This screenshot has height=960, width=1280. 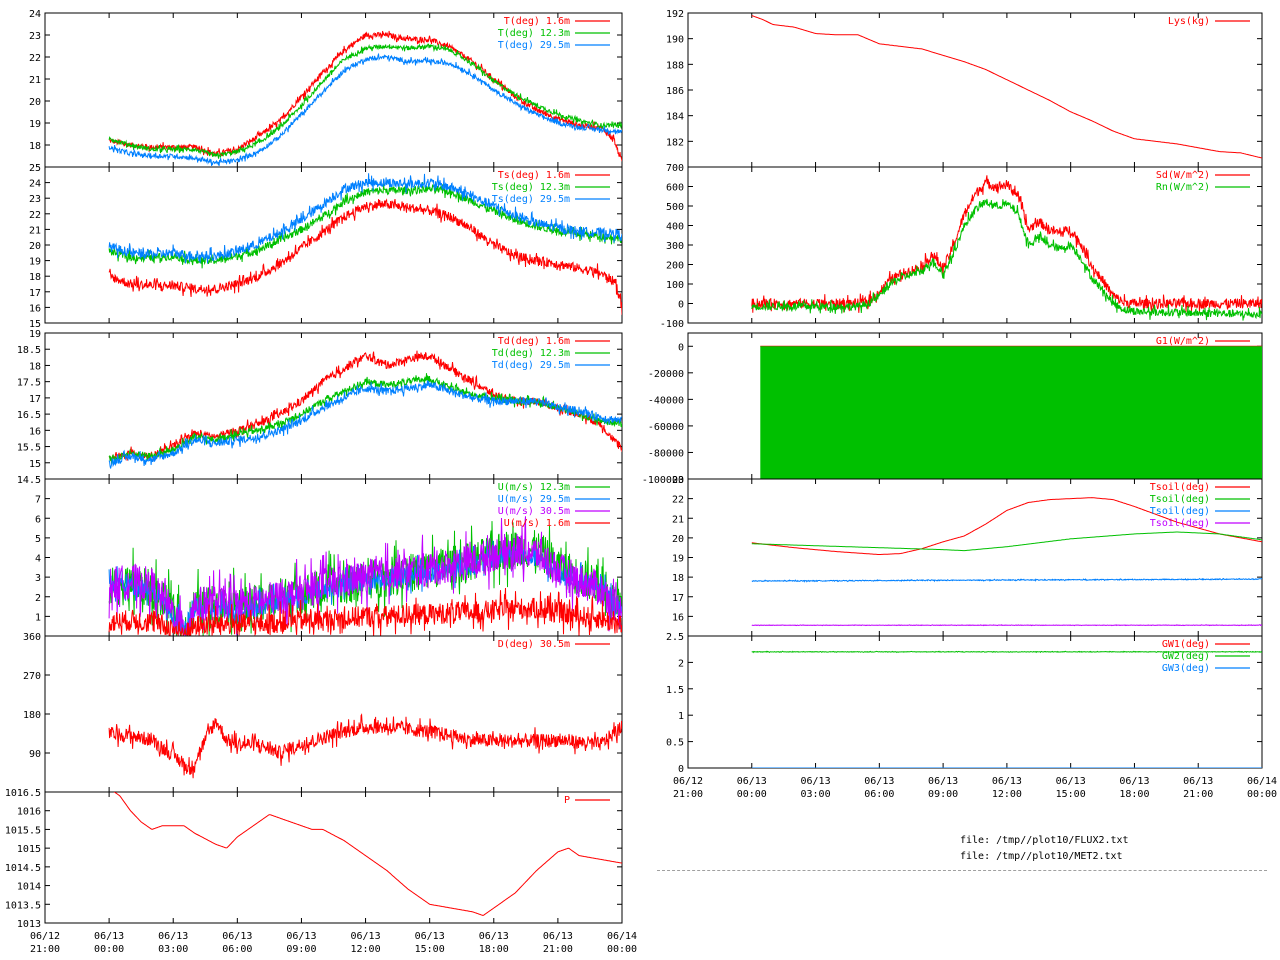 What do you see at coordinates (1189, 21) in the screenshot?
I see `legend-label: Lys(kg)` at bounding box center [1189, 21].